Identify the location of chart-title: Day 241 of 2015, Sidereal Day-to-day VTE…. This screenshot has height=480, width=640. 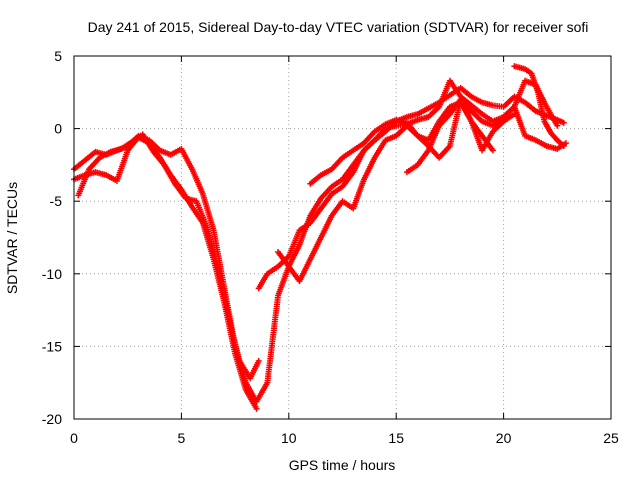
(338, 27).